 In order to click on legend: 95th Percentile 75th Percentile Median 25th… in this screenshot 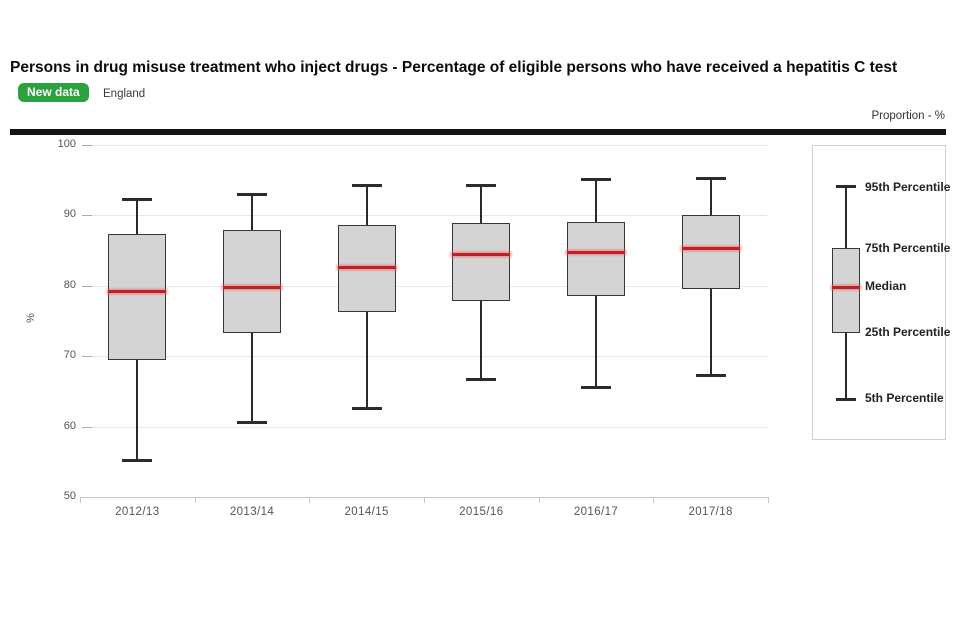, I will do `click(881, 292)`.